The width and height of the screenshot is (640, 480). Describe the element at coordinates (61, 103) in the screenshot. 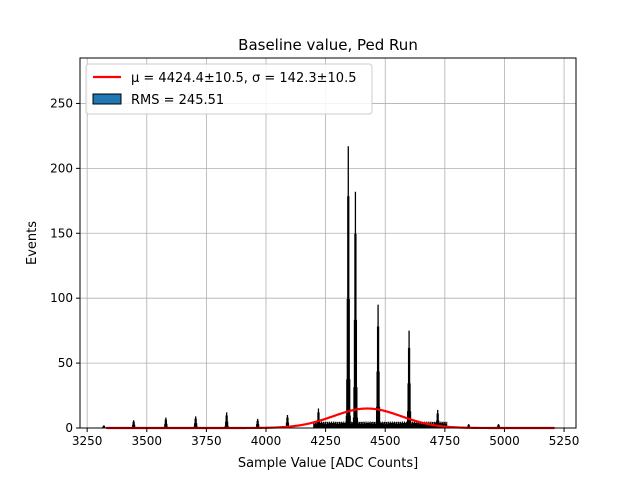

I see `y-tick-label: 250` at that location.